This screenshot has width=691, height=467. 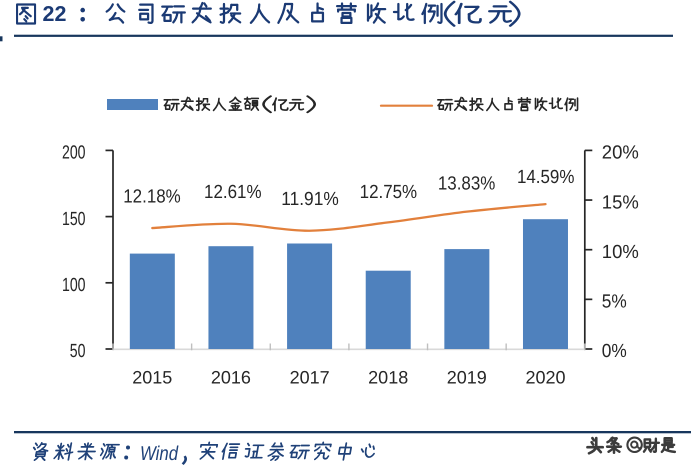 What do you see at coordinates (310, 199) in the screenshot?
I see `svg-text: 11.91%` at bounding box center [310, 199].